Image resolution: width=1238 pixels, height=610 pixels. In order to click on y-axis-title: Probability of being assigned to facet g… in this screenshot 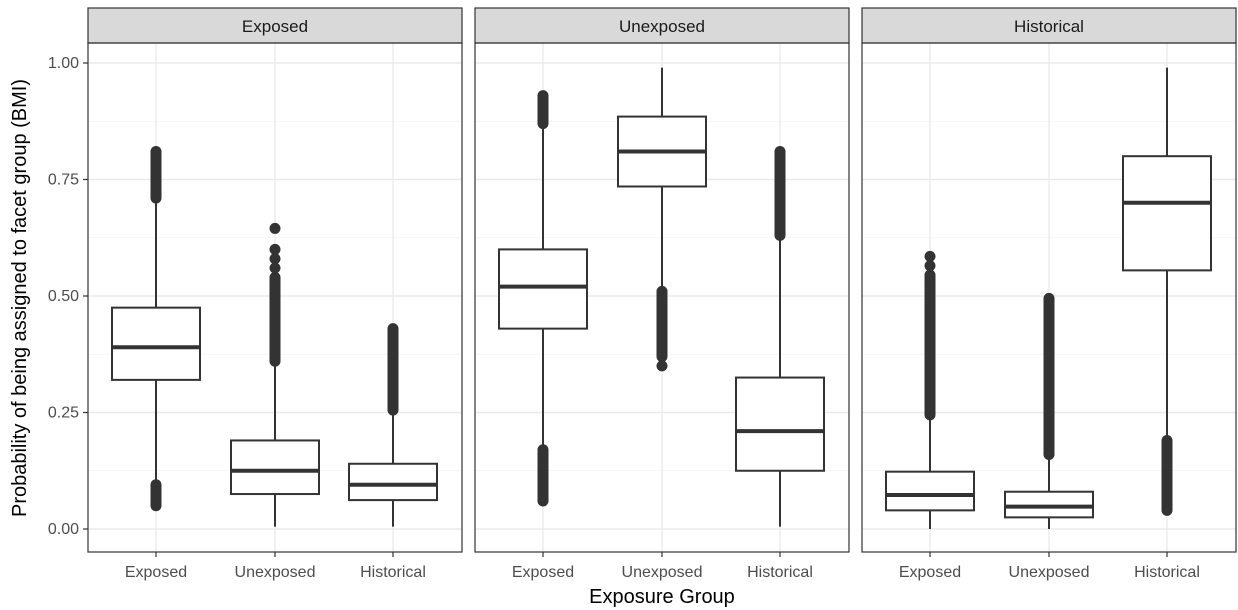, I will do `click(20, 298)`.